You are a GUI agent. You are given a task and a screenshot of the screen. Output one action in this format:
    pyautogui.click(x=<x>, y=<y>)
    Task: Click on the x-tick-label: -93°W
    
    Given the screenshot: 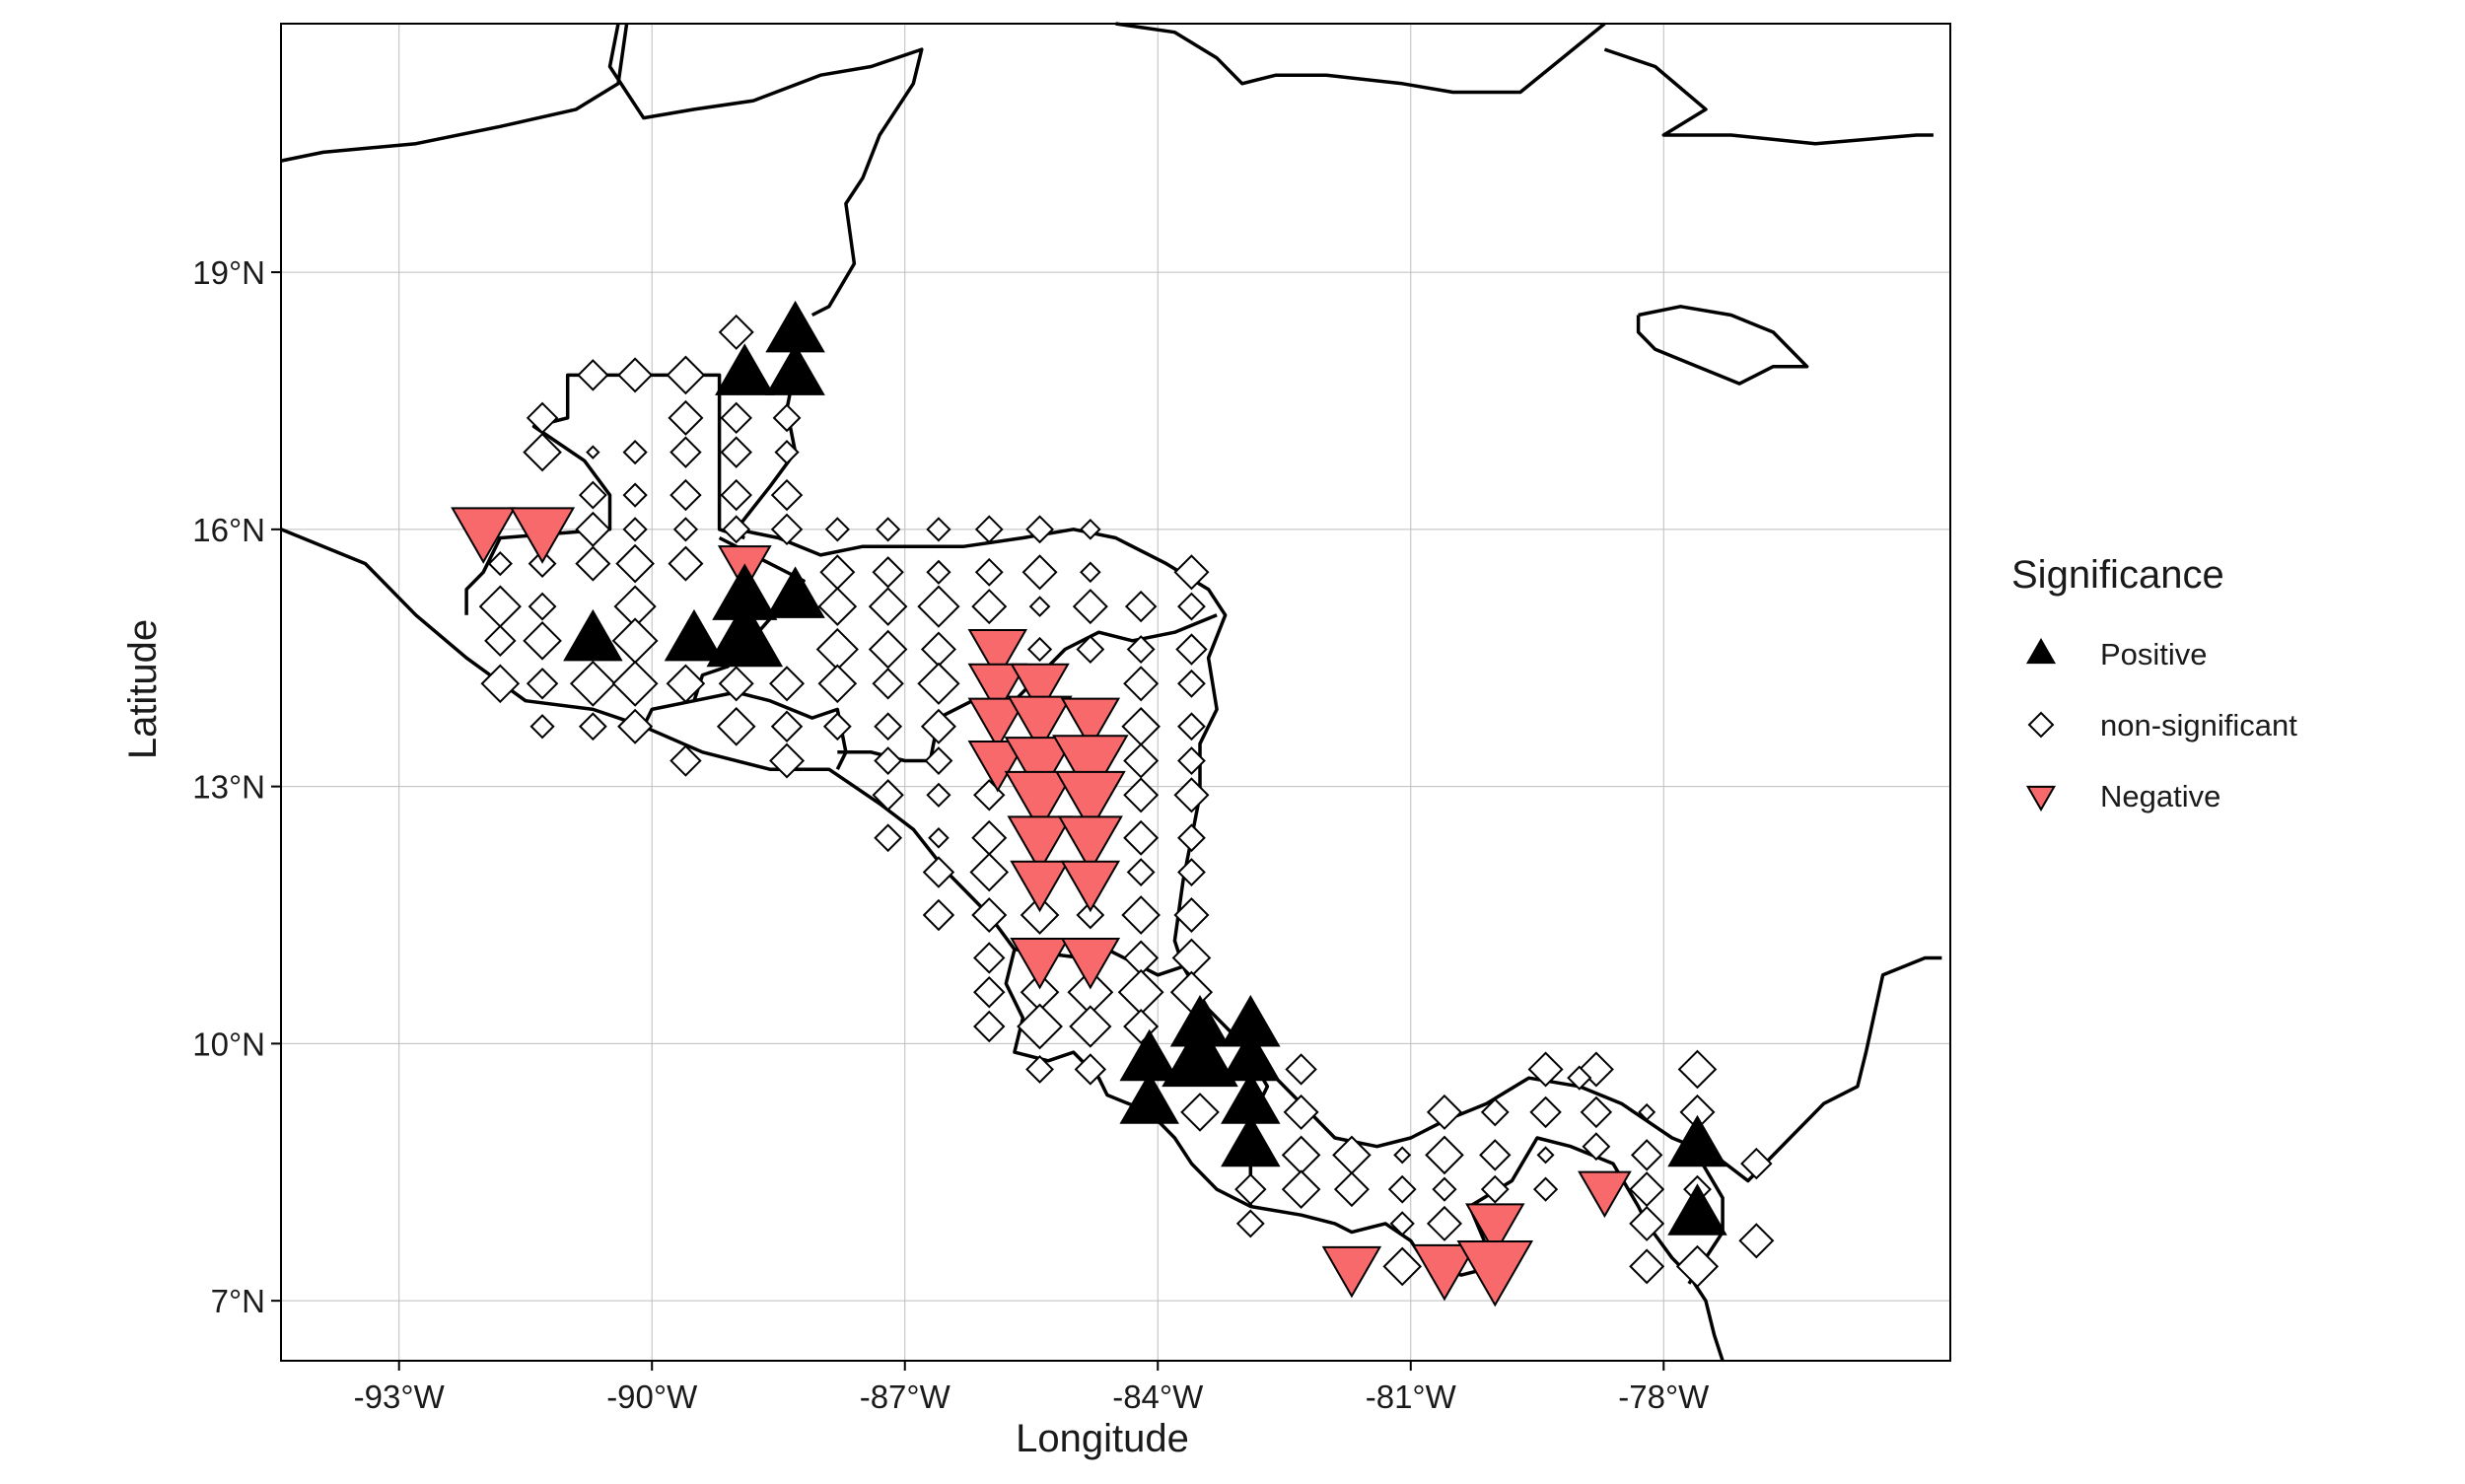 What is the action you would take?
    pyautogui.click(x=400, y=1396)
    